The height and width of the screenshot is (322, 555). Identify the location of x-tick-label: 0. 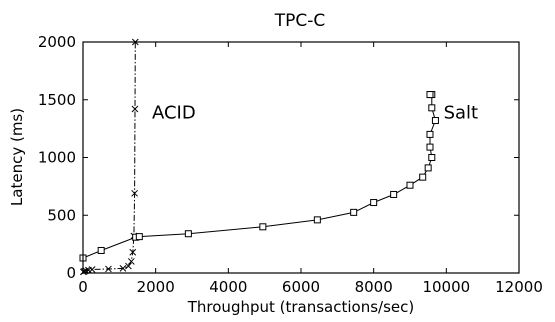
(83, 287).